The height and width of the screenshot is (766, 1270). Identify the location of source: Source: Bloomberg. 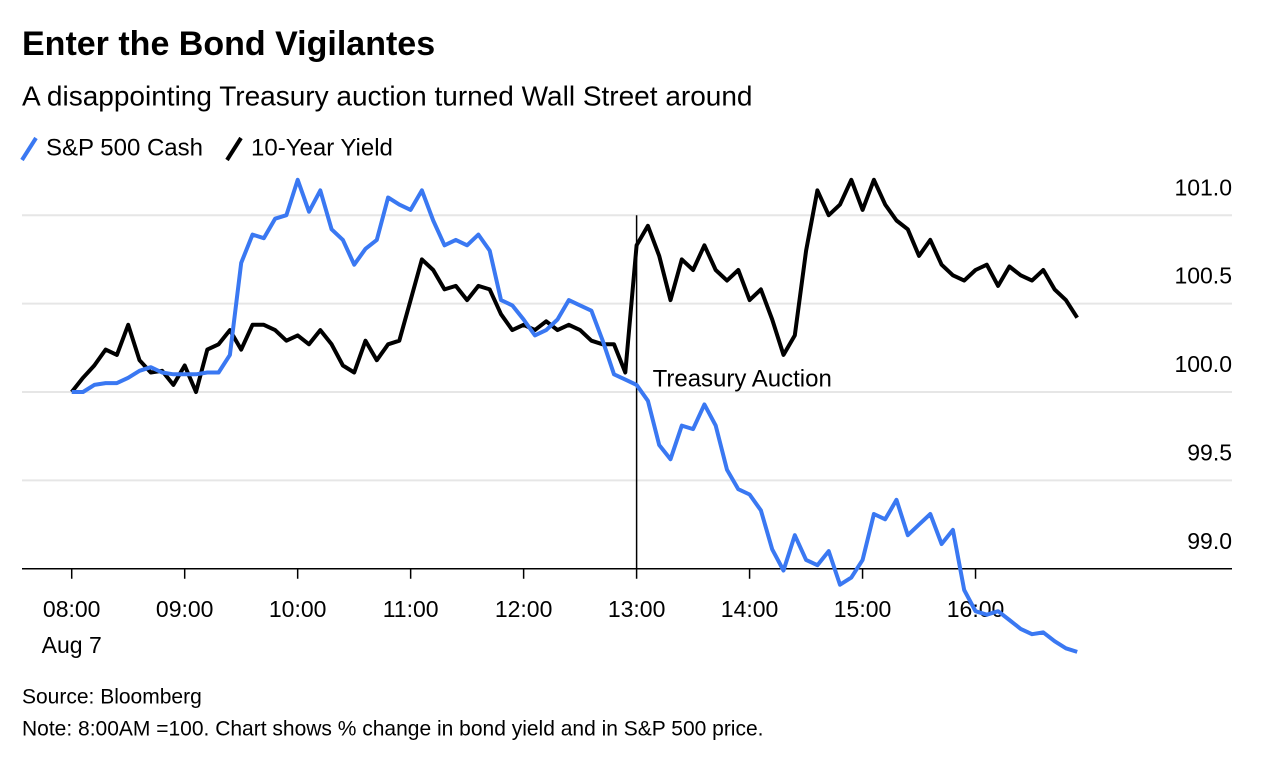
(112, 697).